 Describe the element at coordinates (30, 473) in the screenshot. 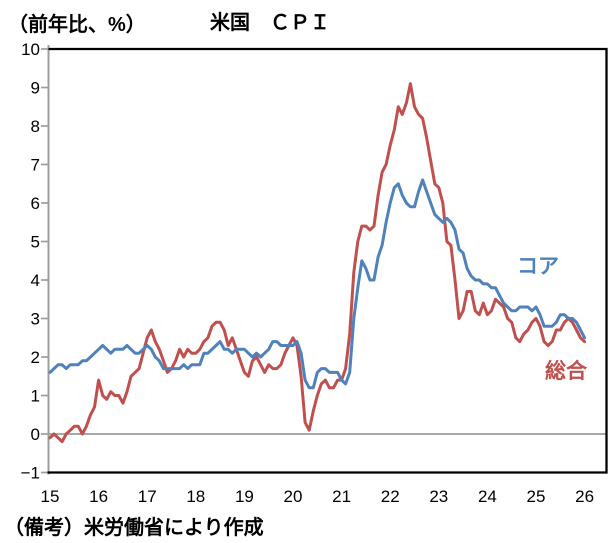

I see `y-tick-label: −1` at that location.